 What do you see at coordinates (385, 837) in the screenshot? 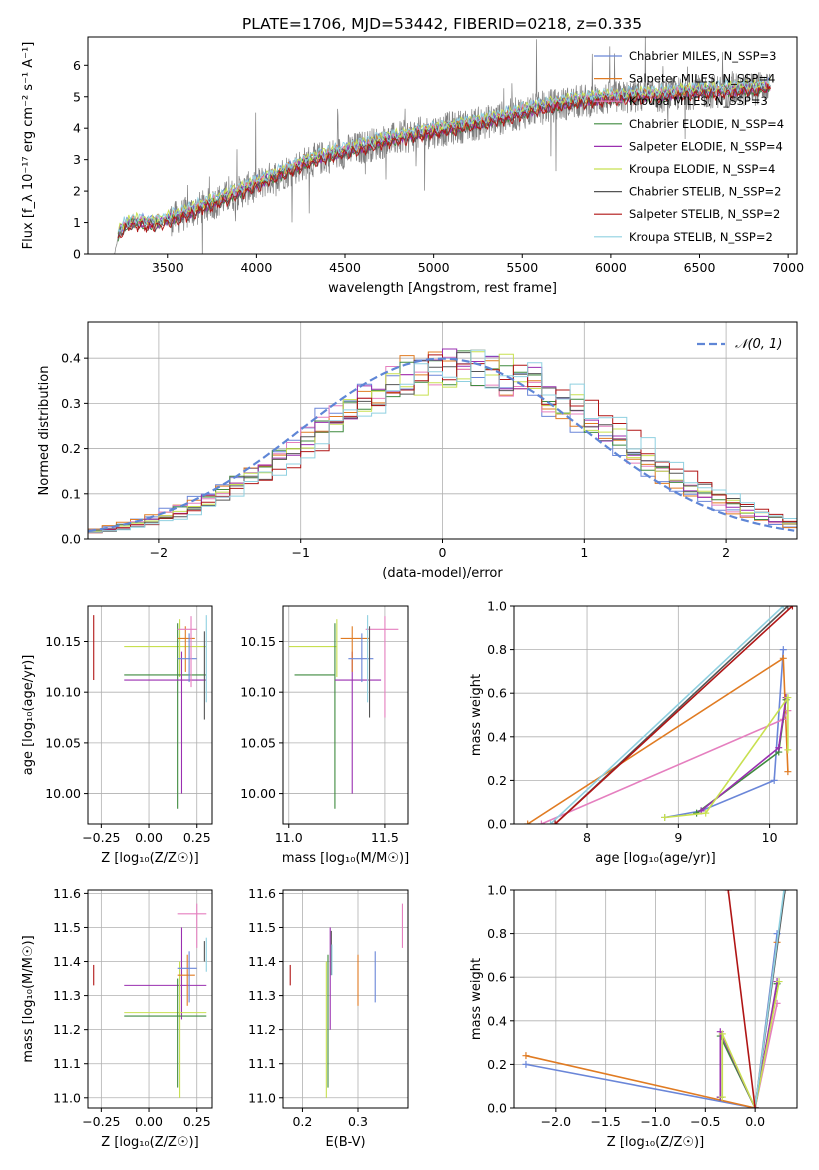
I see `age_vs_mass-xtick-label: 11.5` at bounding box center [385, 837].